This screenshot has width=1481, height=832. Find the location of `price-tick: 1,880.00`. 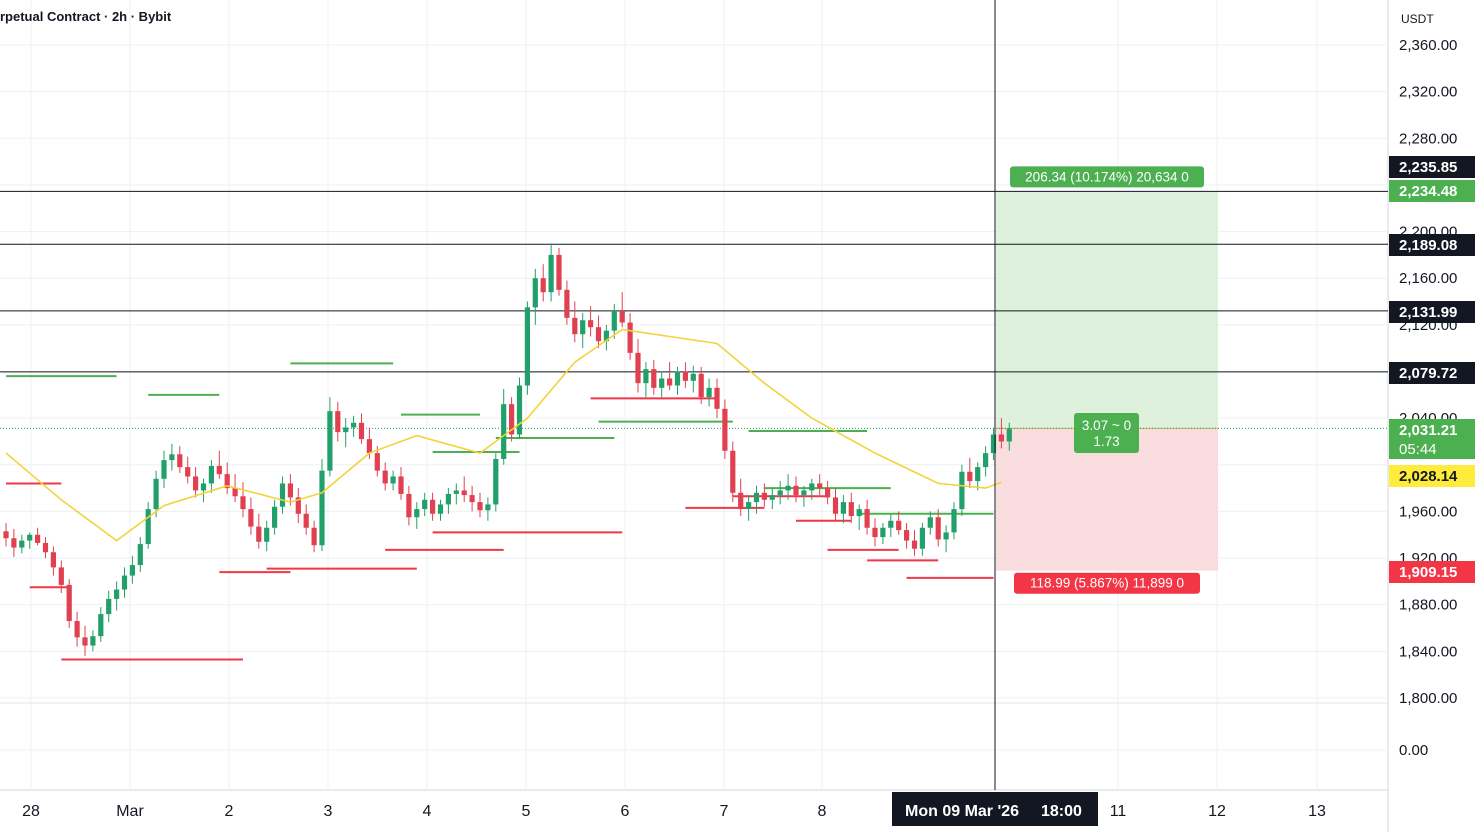

price-tick: 1,880.00 is located at coordinates (1428, 605).